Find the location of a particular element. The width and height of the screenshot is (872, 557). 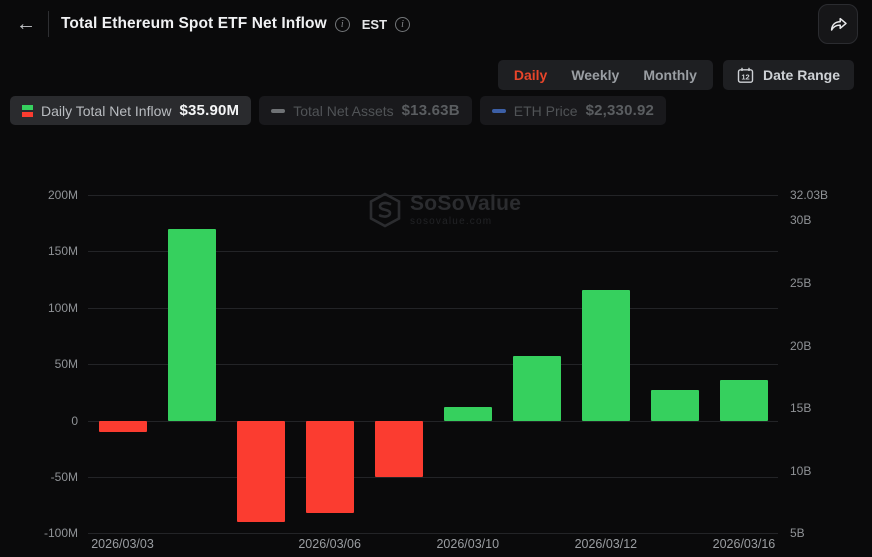

tab-daily: Daily is located at coordinates (530, 75).